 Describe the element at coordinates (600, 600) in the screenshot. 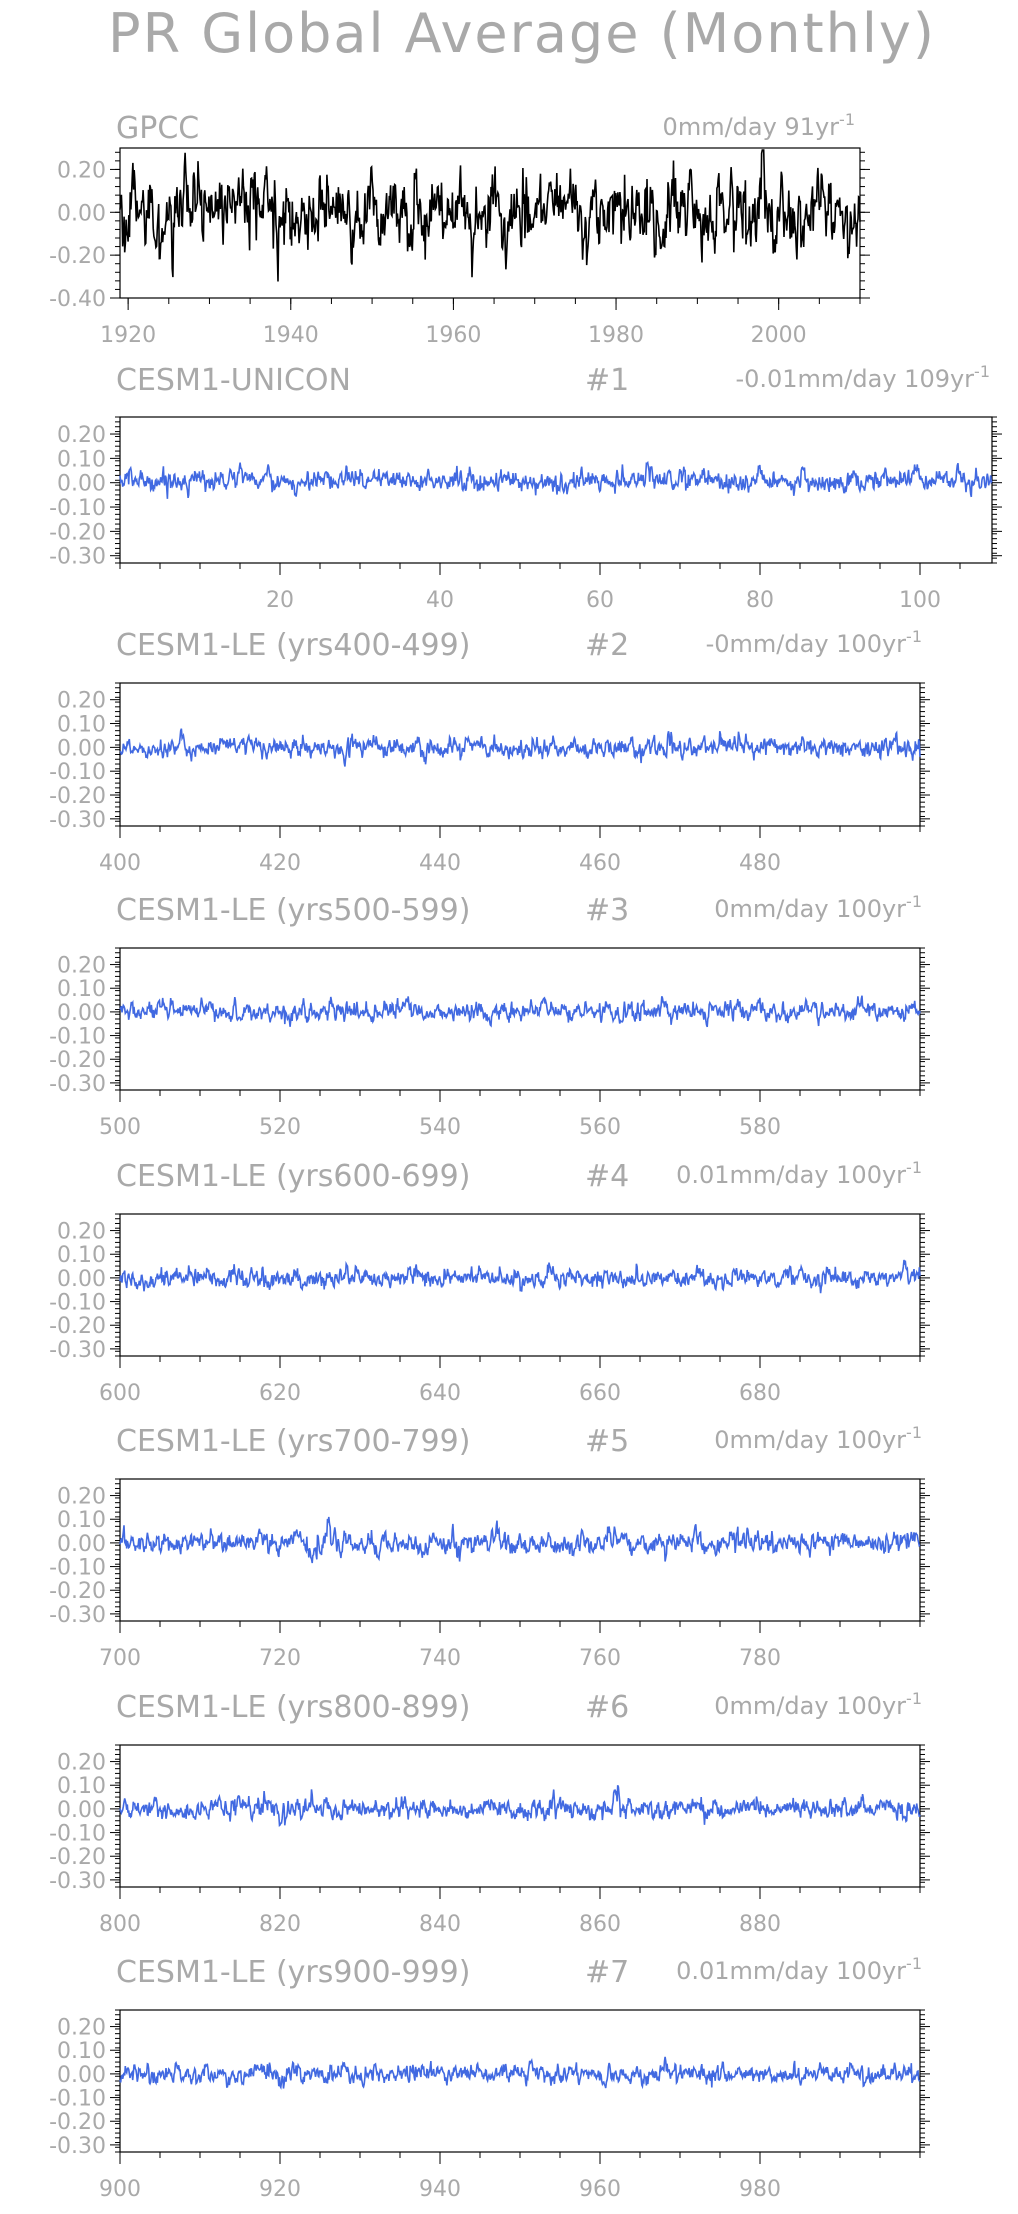

I see `x-tick-label: 60` at that location.